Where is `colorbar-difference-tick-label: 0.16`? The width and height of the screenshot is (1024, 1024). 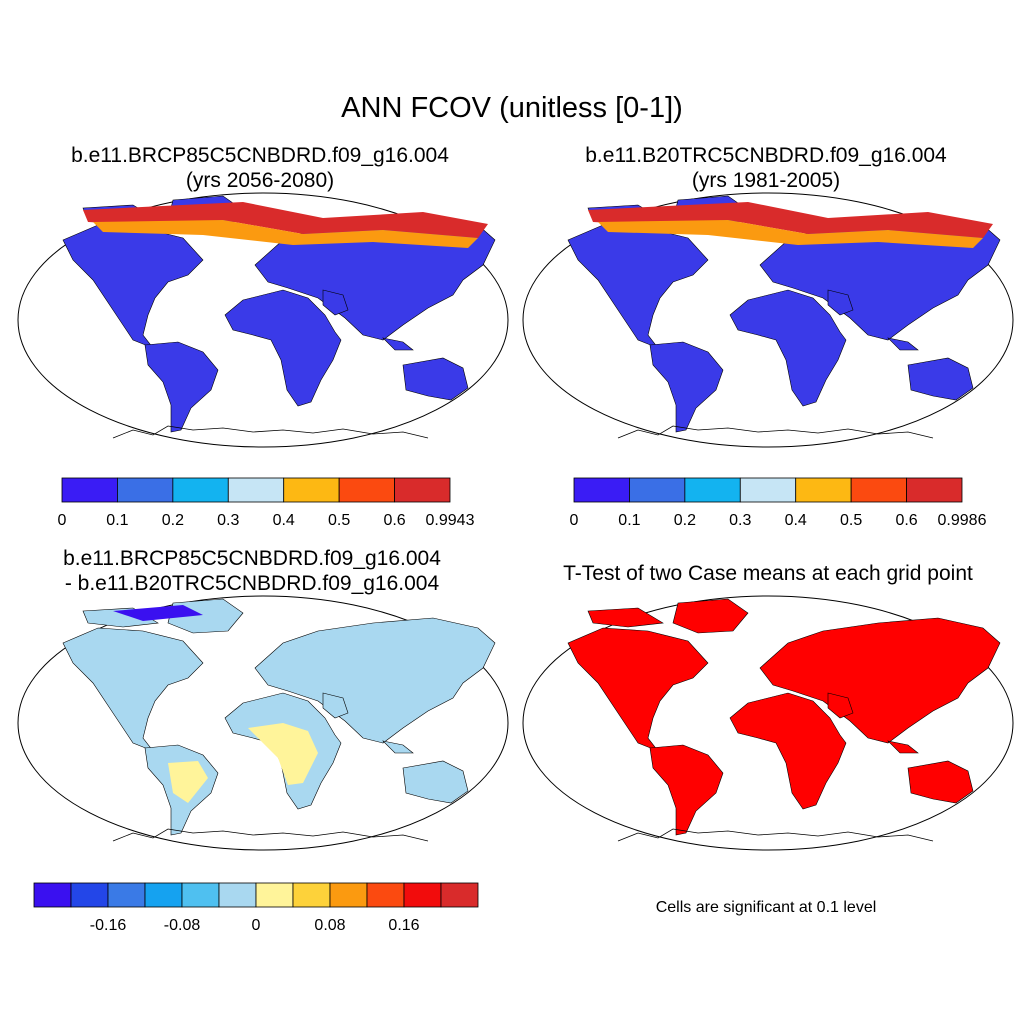
colorbar-difference-tick-label: 0.16 is located at coordinates (403, 925).